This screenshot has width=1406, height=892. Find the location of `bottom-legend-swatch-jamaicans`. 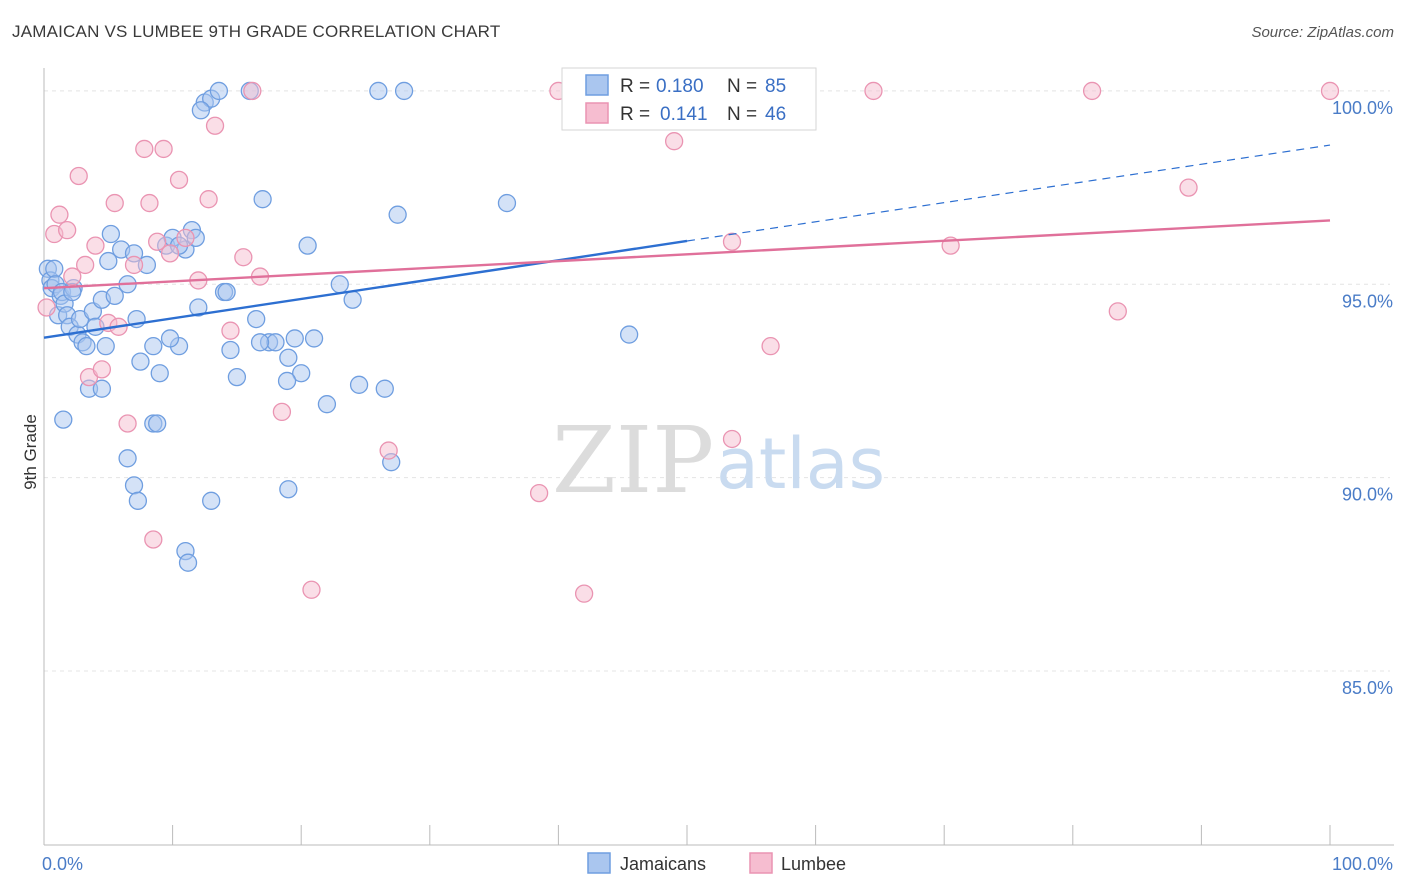

bottom-legend-swatch-jamaicans is located at coordinates (599, 863).